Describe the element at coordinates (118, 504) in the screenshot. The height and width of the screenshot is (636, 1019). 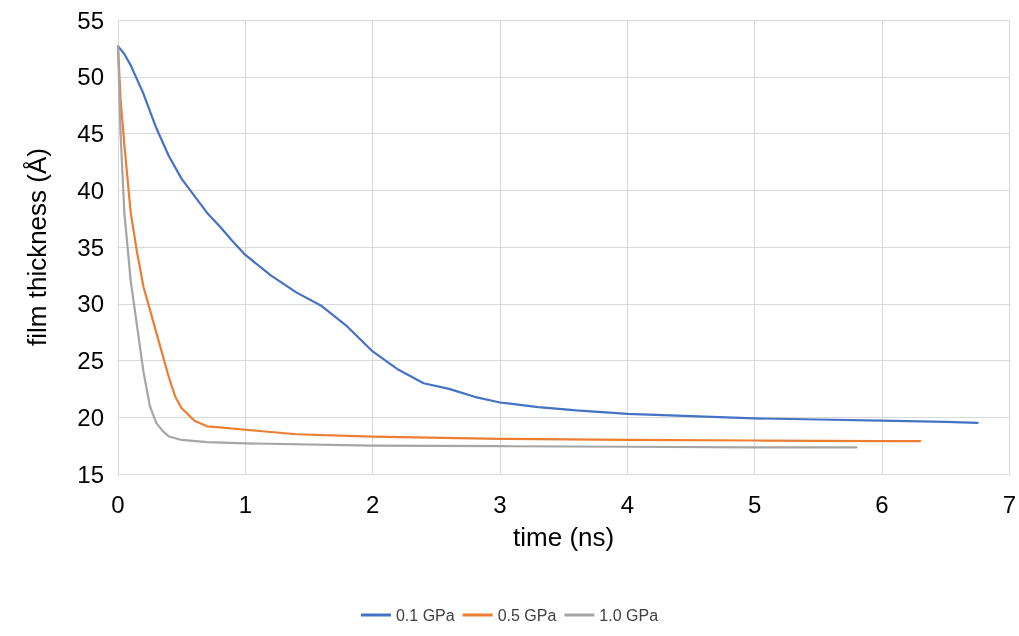
I see `x-tick-label: 0` at that location.